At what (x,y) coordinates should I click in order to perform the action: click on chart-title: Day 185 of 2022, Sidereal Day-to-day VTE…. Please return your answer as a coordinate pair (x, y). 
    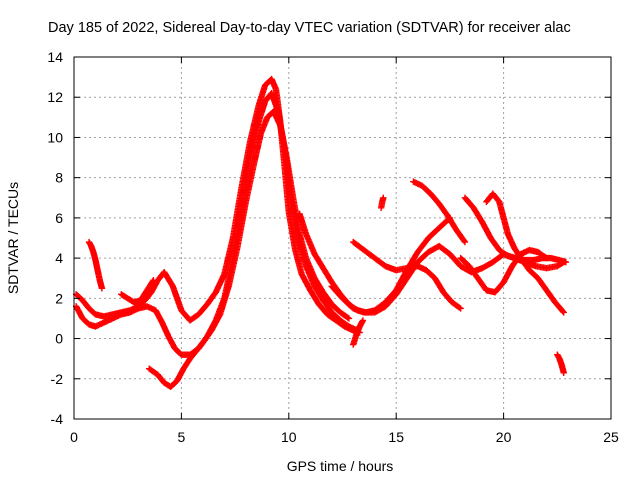
    Looking at the image, I should click on (309, 28).